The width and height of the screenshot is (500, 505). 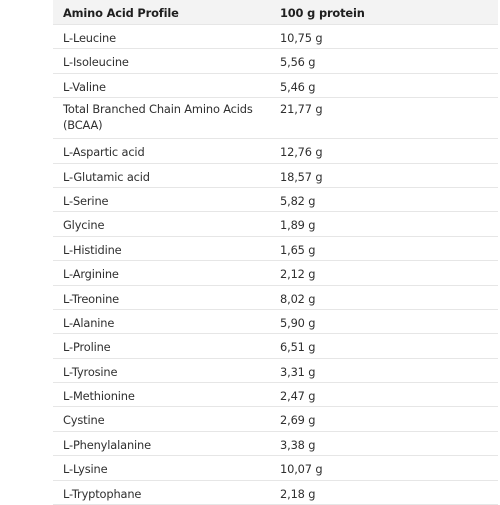 What do you see at coordinates (275, 395) in the screenshot?
I see `table-row: L-Methionine 2,47 g` at bounding box center [275, 395].